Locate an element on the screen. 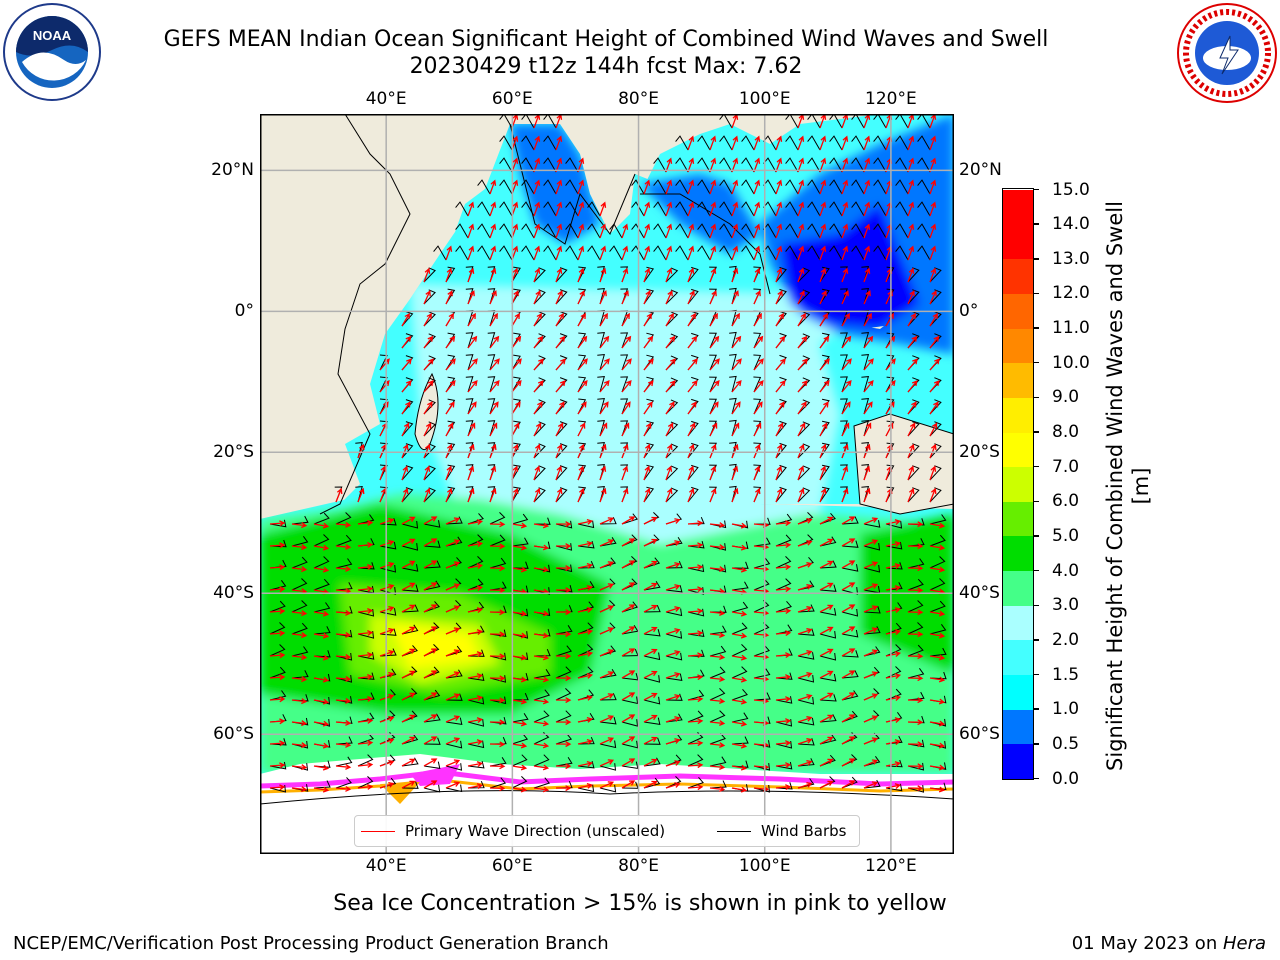  lat-tick-label-left: 20°N is located at coordinates (232, 170).